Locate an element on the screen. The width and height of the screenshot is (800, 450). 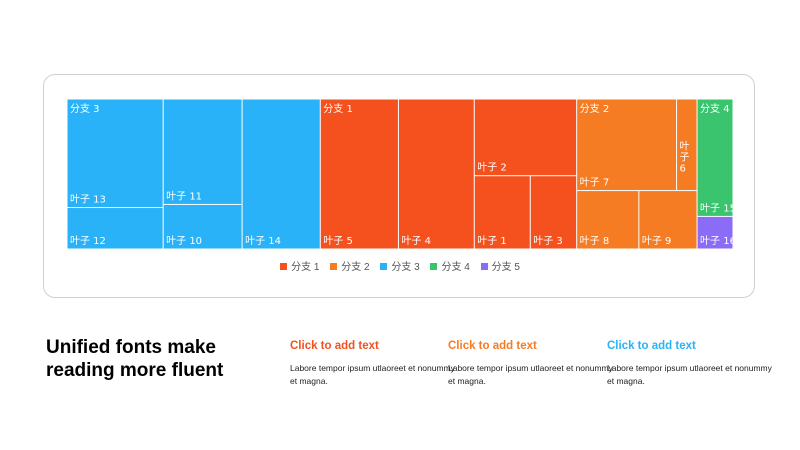
treemap-cell-叶子-8 is located at coordinates (608, 220).